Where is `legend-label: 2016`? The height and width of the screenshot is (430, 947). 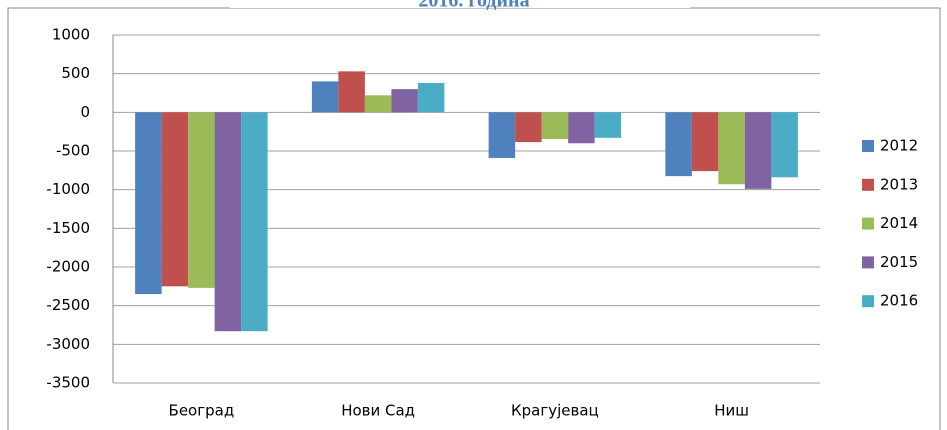 legend-label: 2016 is located at coordinates (899, 301).